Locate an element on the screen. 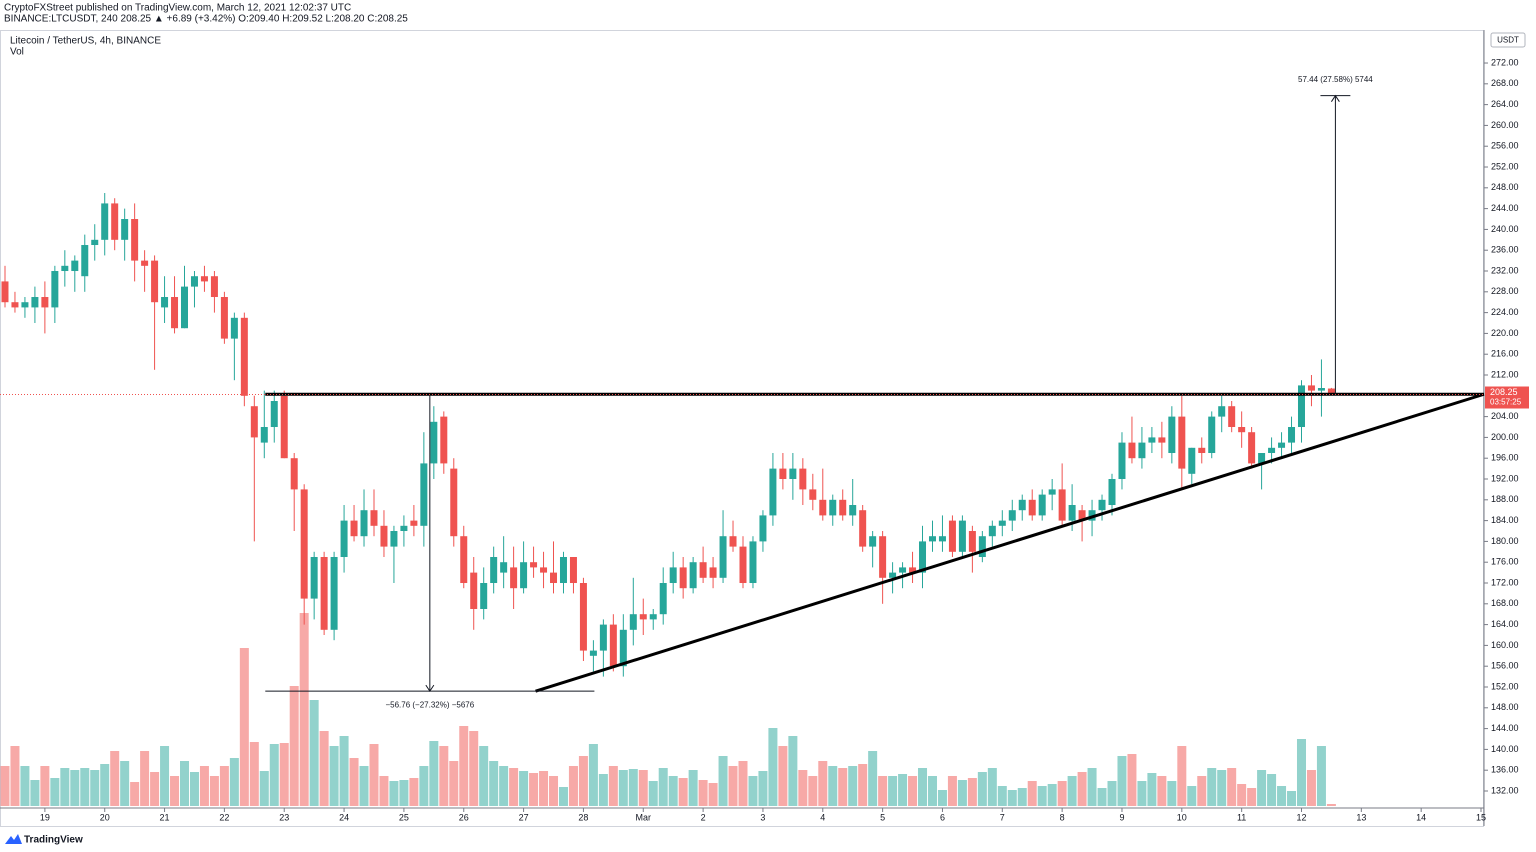 Image resolution: width=1536 pixels, height=852 pixels. measure-label: 57.44 (27.58%) 5744 is located at coordinates (1335, 79).